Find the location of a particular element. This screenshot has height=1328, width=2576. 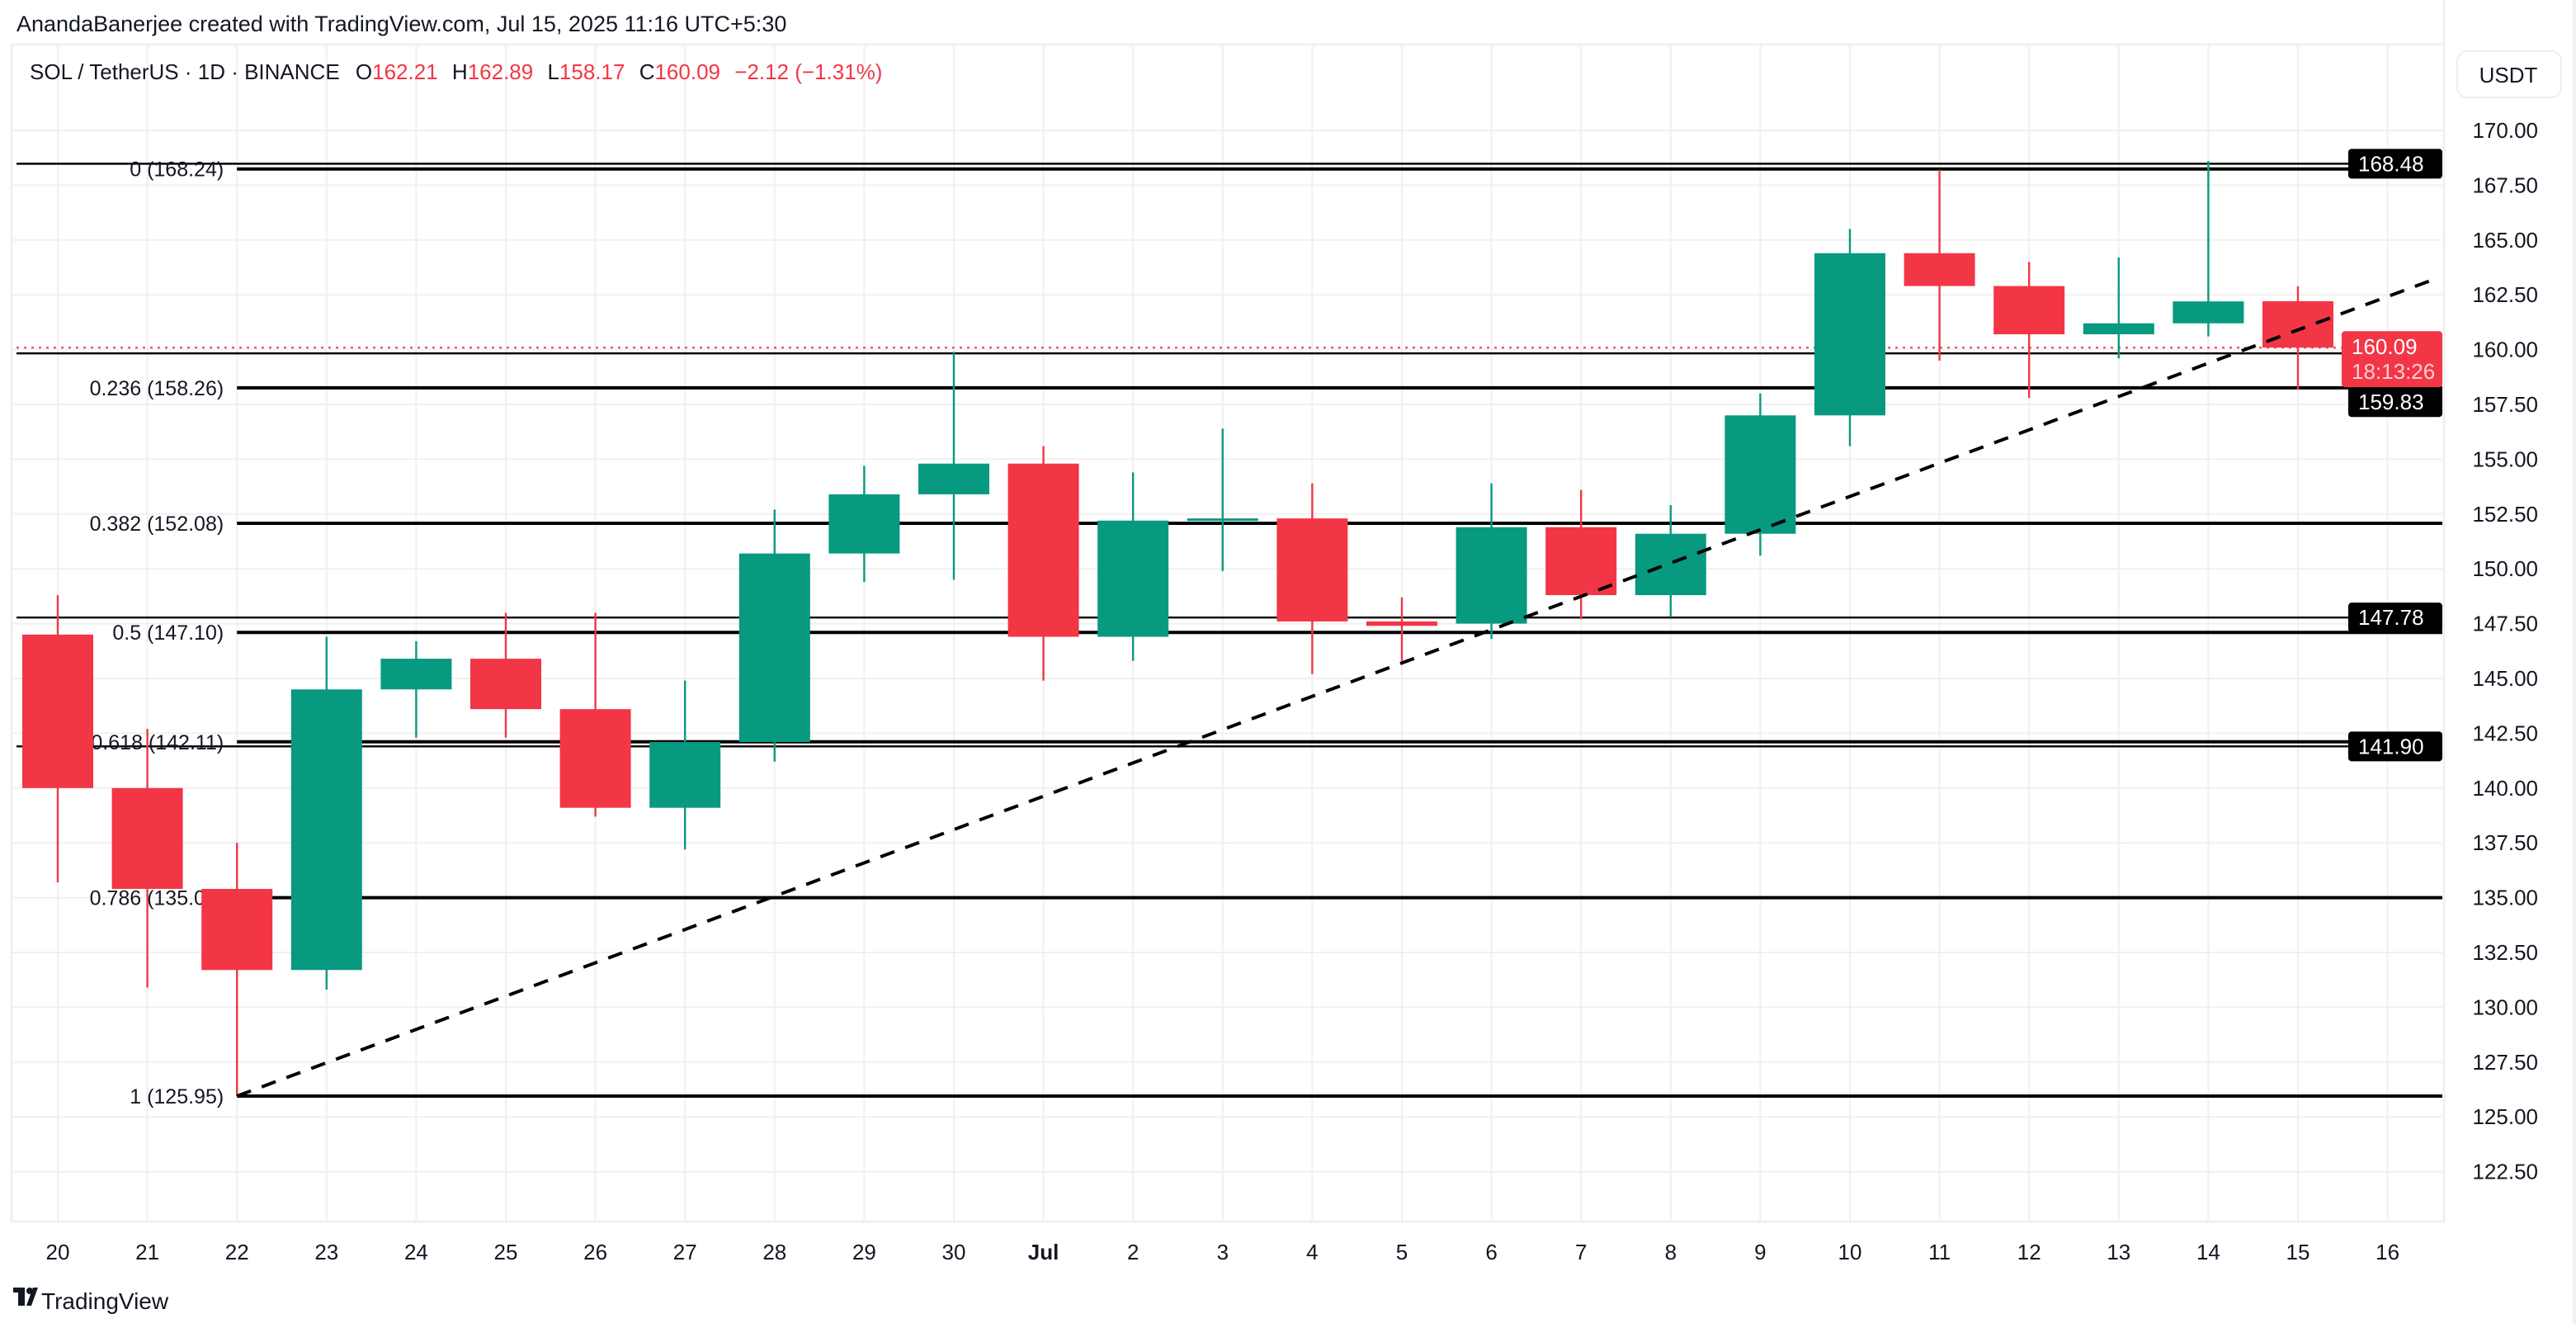

tradingview-logo-text: TradingView is located at coordinates (105, 1301).